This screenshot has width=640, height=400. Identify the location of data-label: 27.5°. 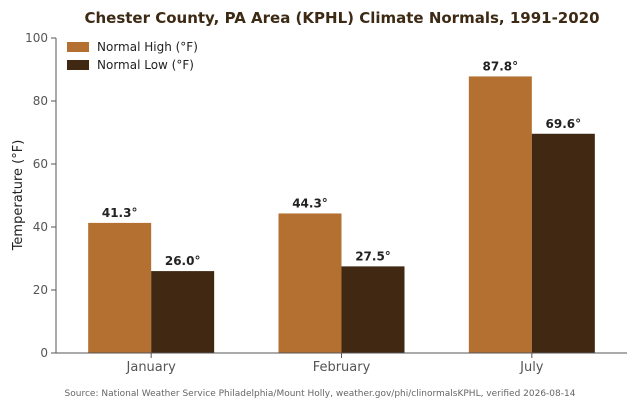
(373, 256).